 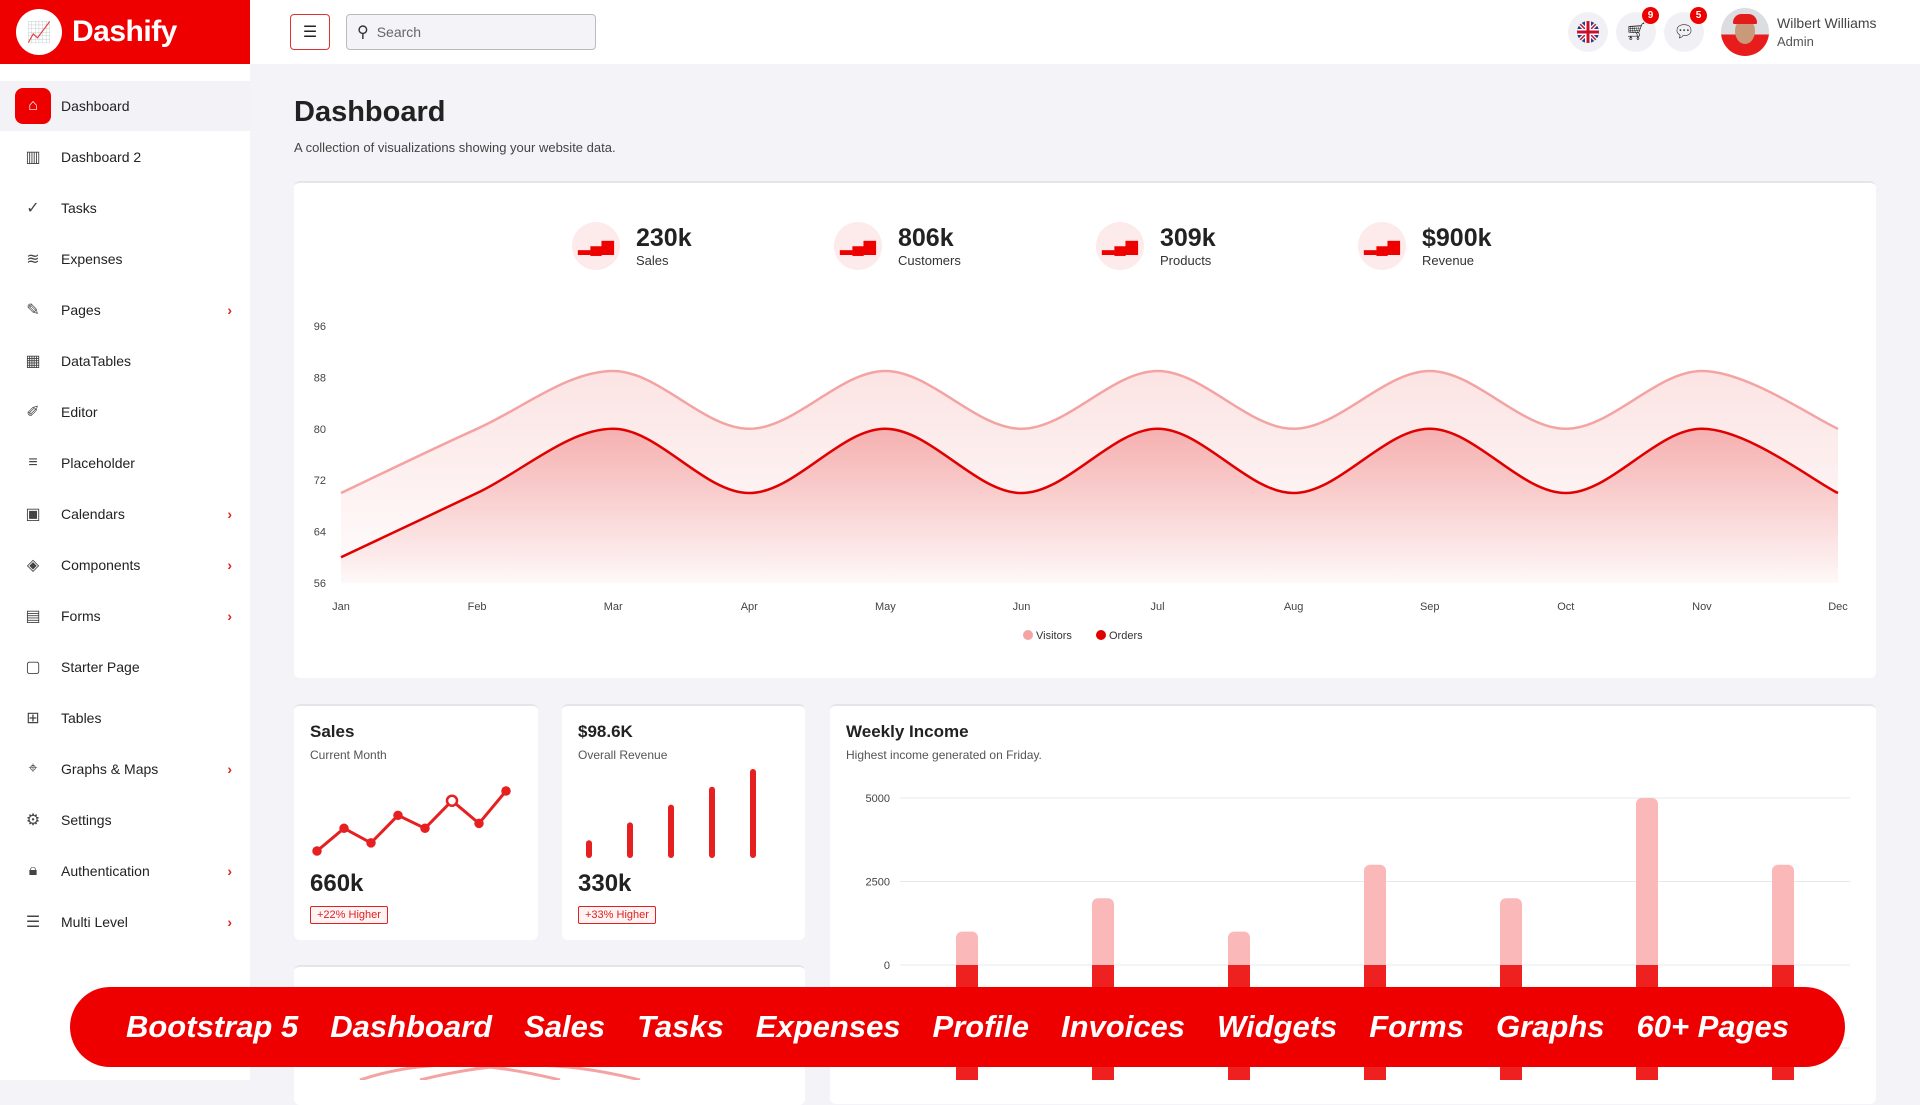 I want to click on sidebar-item-label: Expenses, so click(x=92, y=259).